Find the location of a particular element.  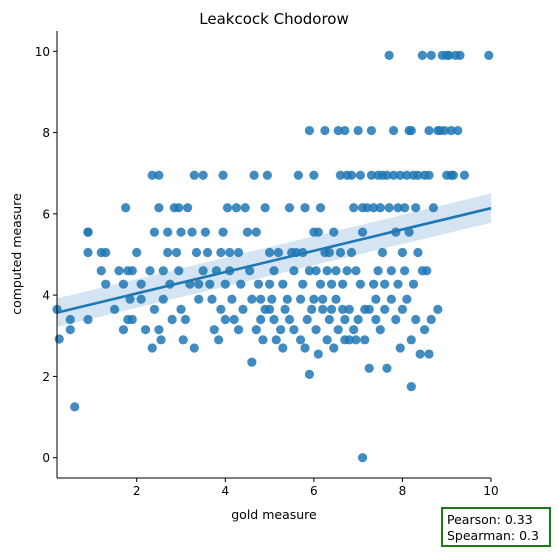

y-tick-label: 8 is located at coordinates (46, 133).